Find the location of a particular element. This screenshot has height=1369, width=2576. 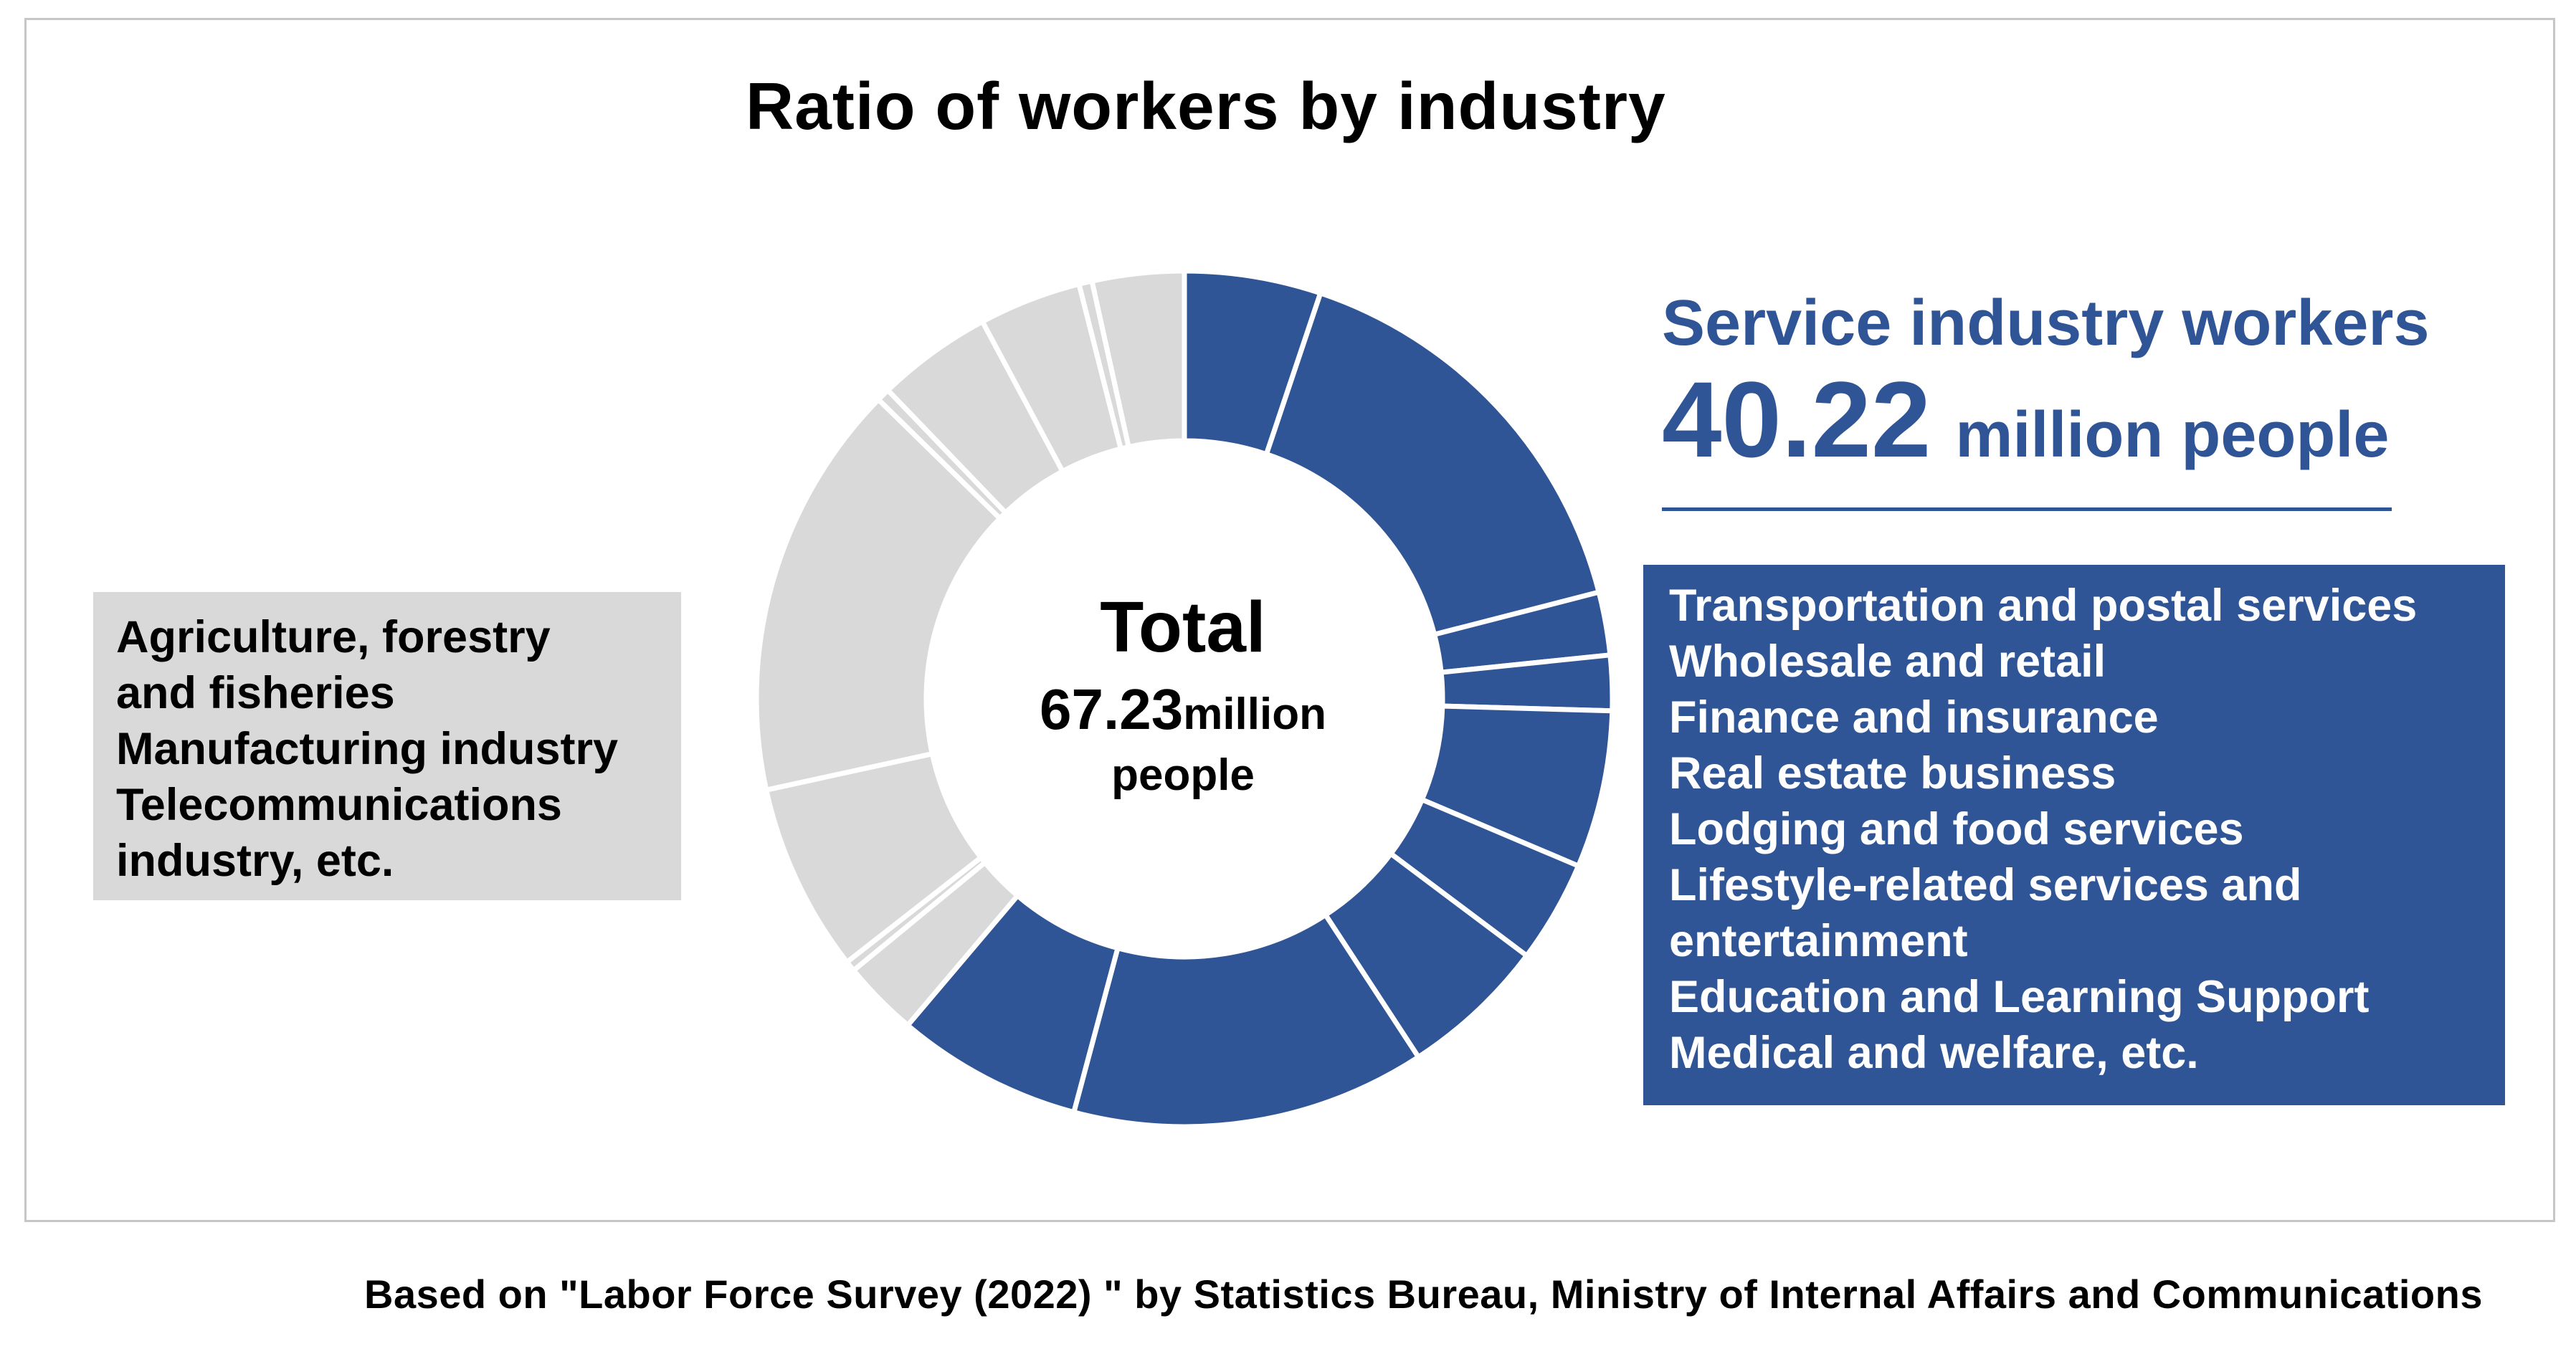

other-industry-line: industry, etc. is located at coordinates (255, 861).